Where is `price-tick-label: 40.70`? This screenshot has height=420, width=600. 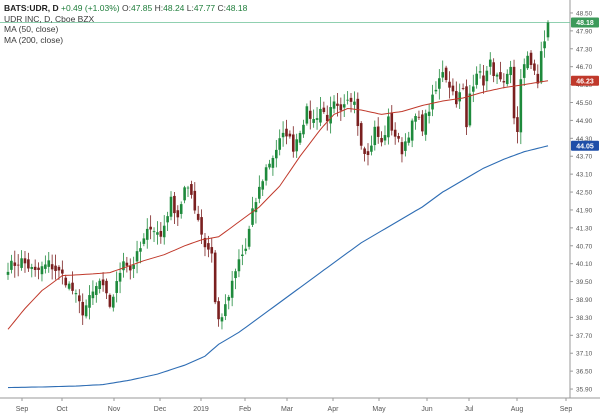
price-tick-label: 40.70 is located at coordinates (584, 246).